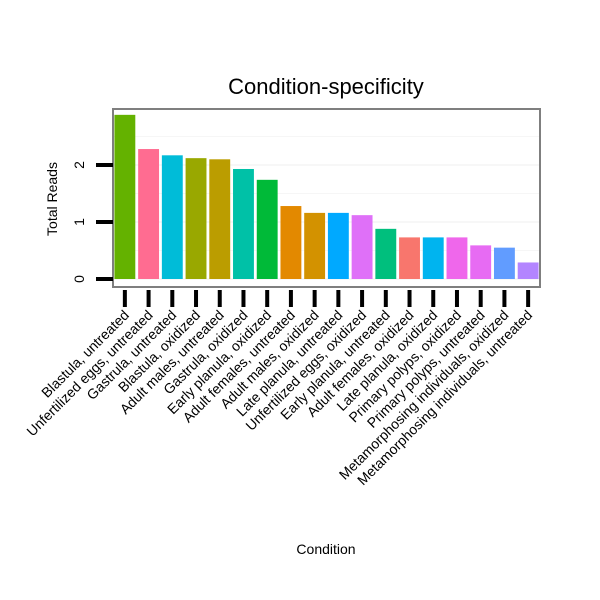 The height and width of the screenshot is (600, 600). I want to click on y-tick-label: 0, so click(79, 279).